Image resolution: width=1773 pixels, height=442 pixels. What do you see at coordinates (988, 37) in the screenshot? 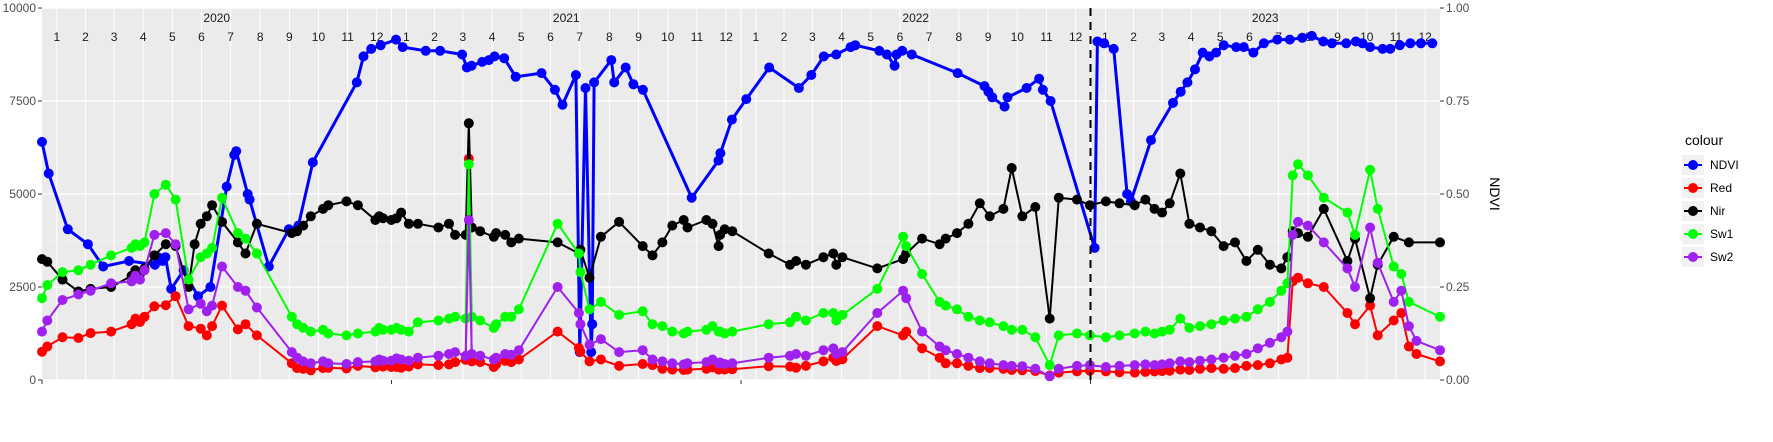
I see `month-label: 9` at bounding box center [988, 37].